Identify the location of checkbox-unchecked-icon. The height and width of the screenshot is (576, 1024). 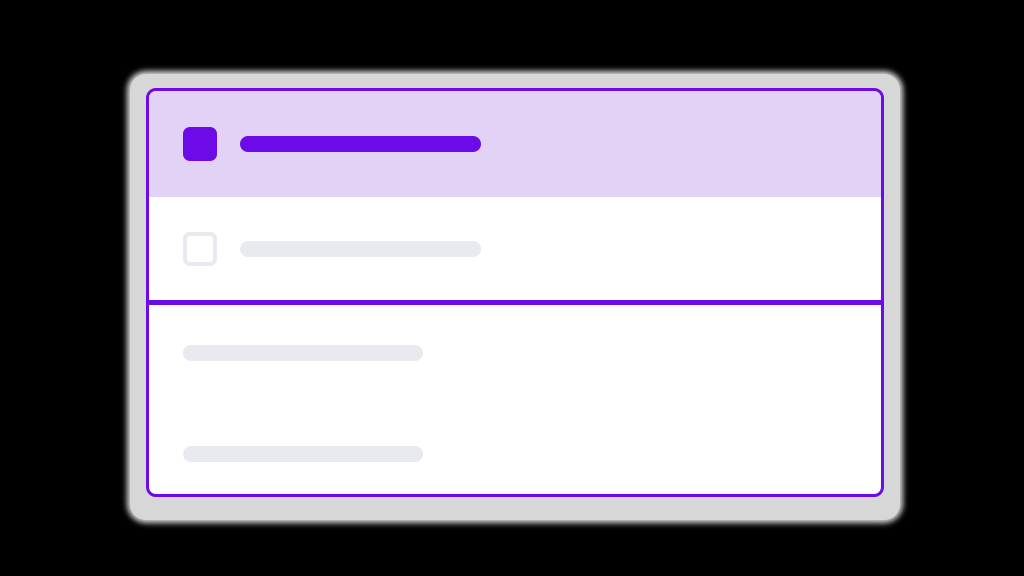
(200, 248).